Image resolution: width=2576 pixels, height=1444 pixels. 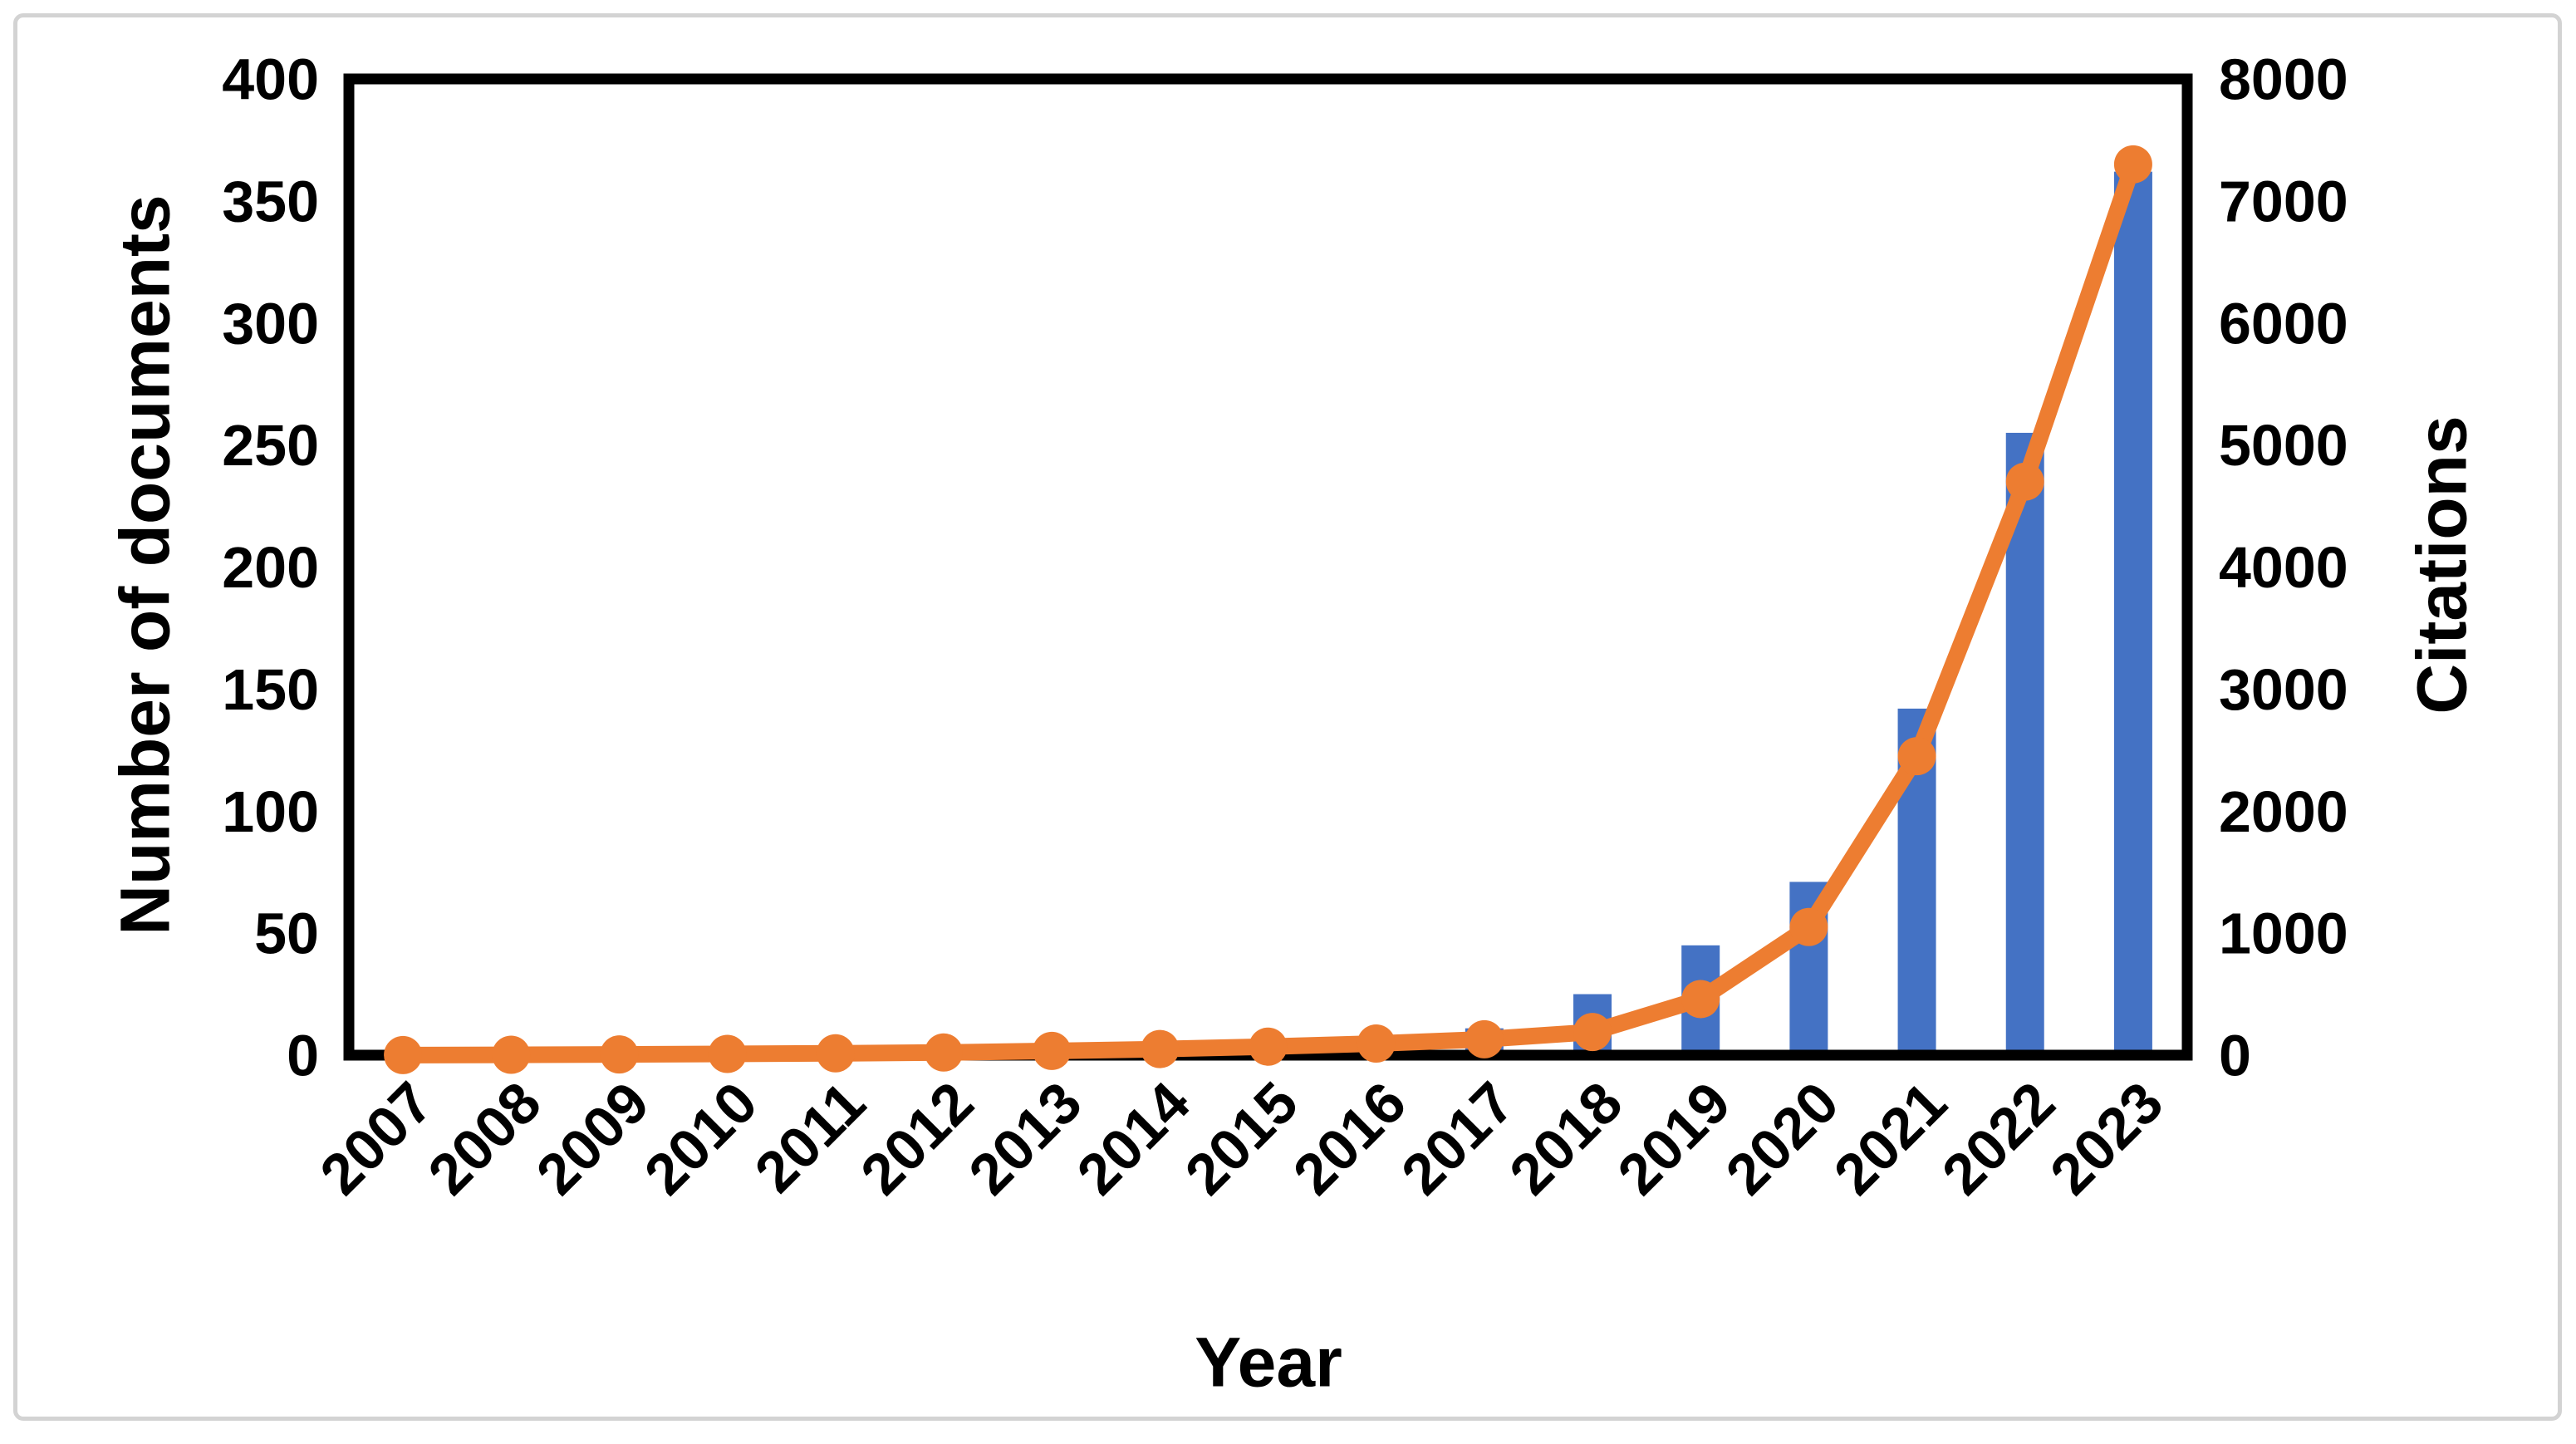 What do you see at coordinates (2441, 565) in the screenshot?
I see `y-axis-title-right: Citations` at bounding box center [2441, 565].